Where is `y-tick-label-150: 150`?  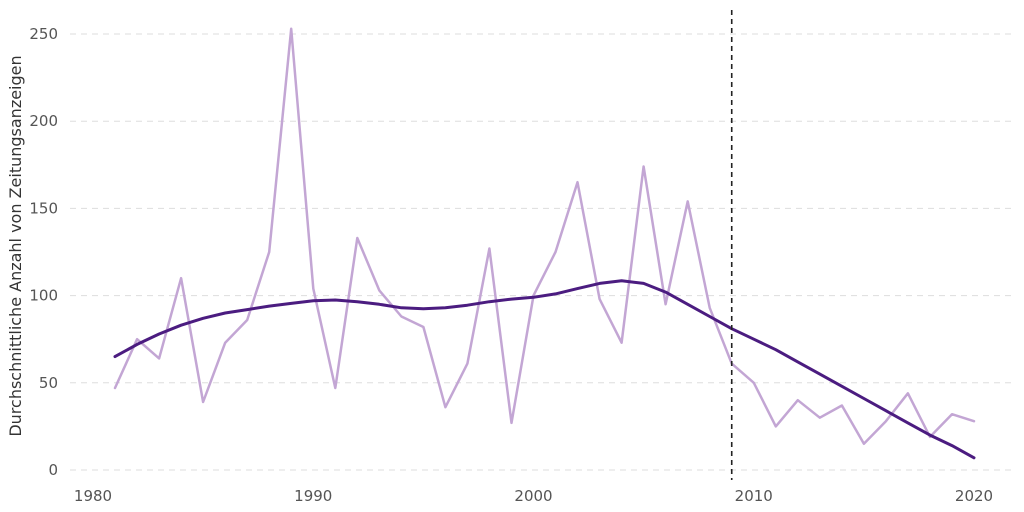
y-tick-label-150: 150 is located at coordinates (43, 208).